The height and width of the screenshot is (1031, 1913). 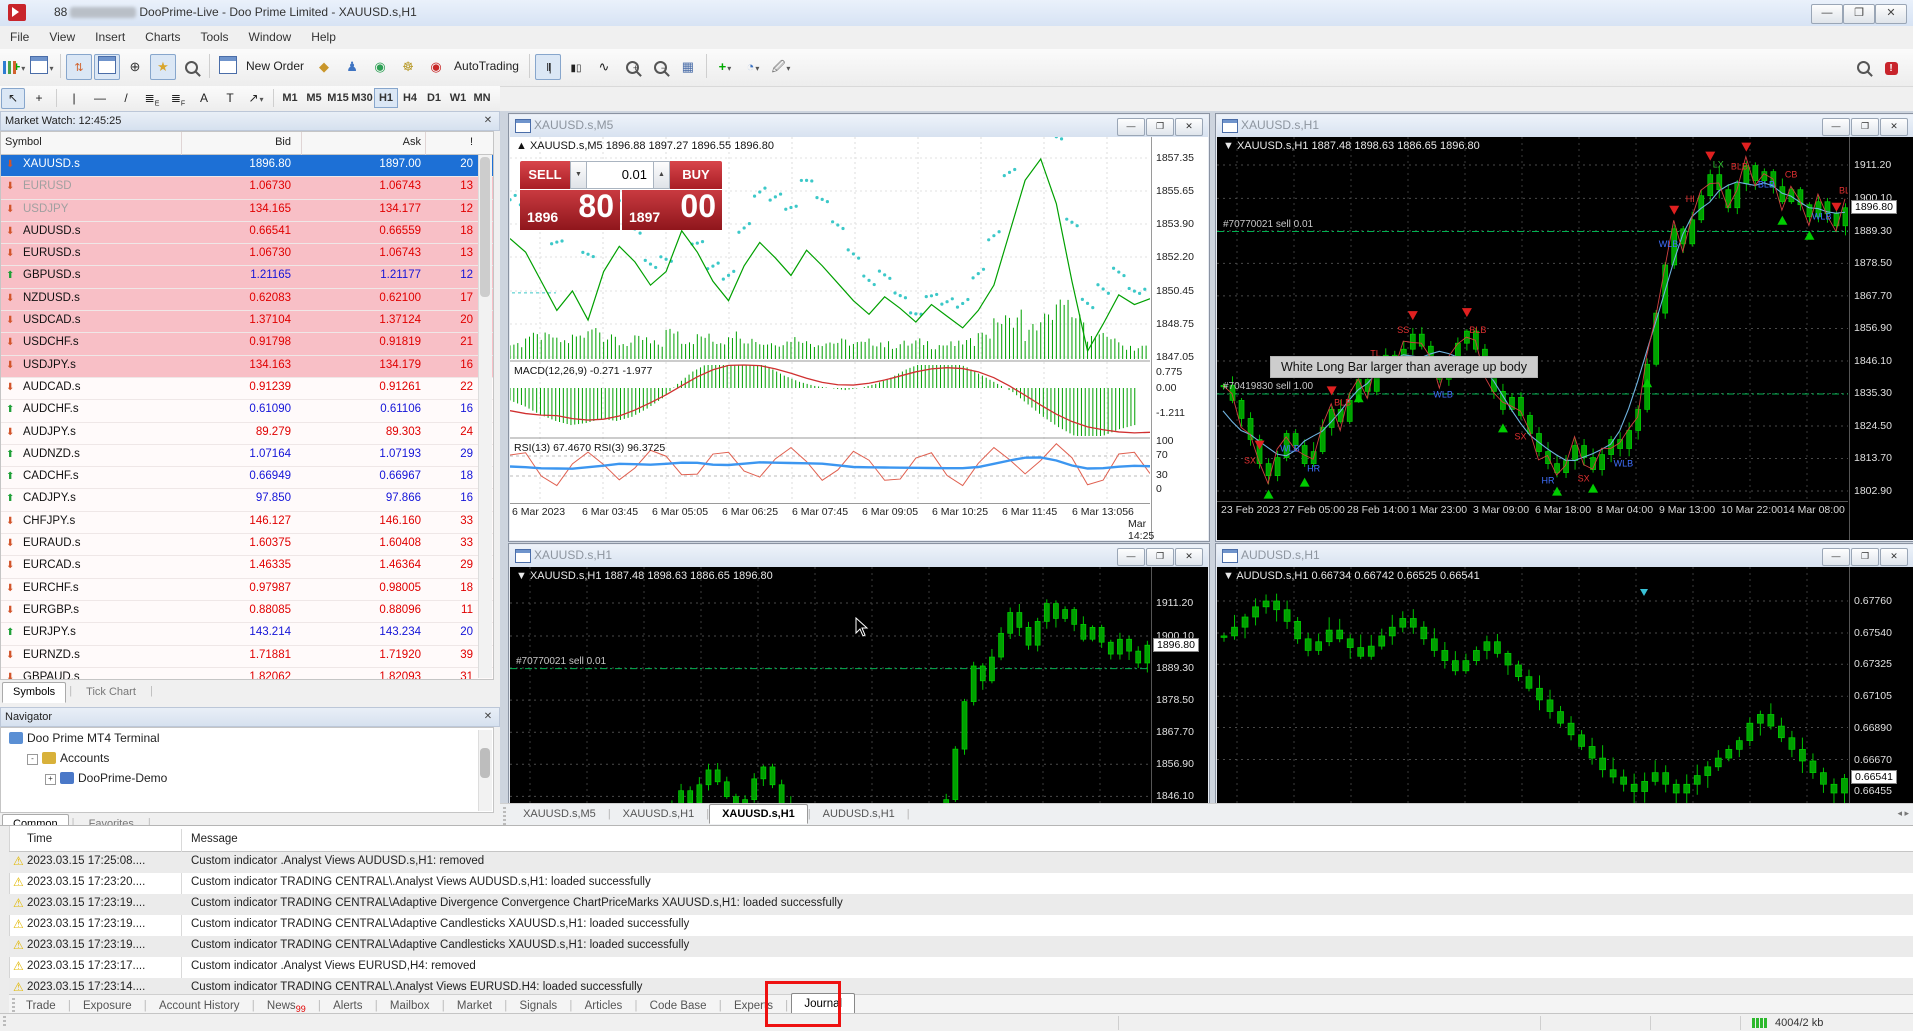 I want to click on column-header-symbol: Symbol, so click(x=23, y=142).